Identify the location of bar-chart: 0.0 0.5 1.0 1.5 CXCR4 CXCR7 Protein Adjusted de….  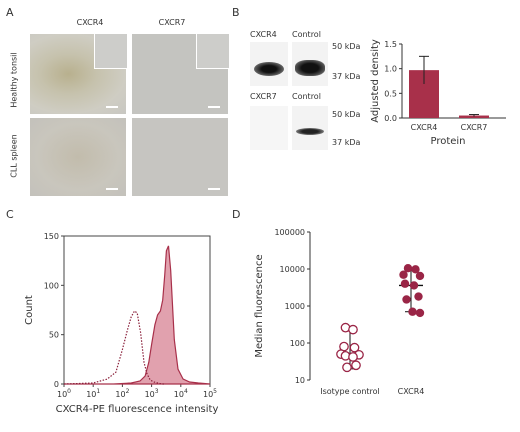
(438, 93).